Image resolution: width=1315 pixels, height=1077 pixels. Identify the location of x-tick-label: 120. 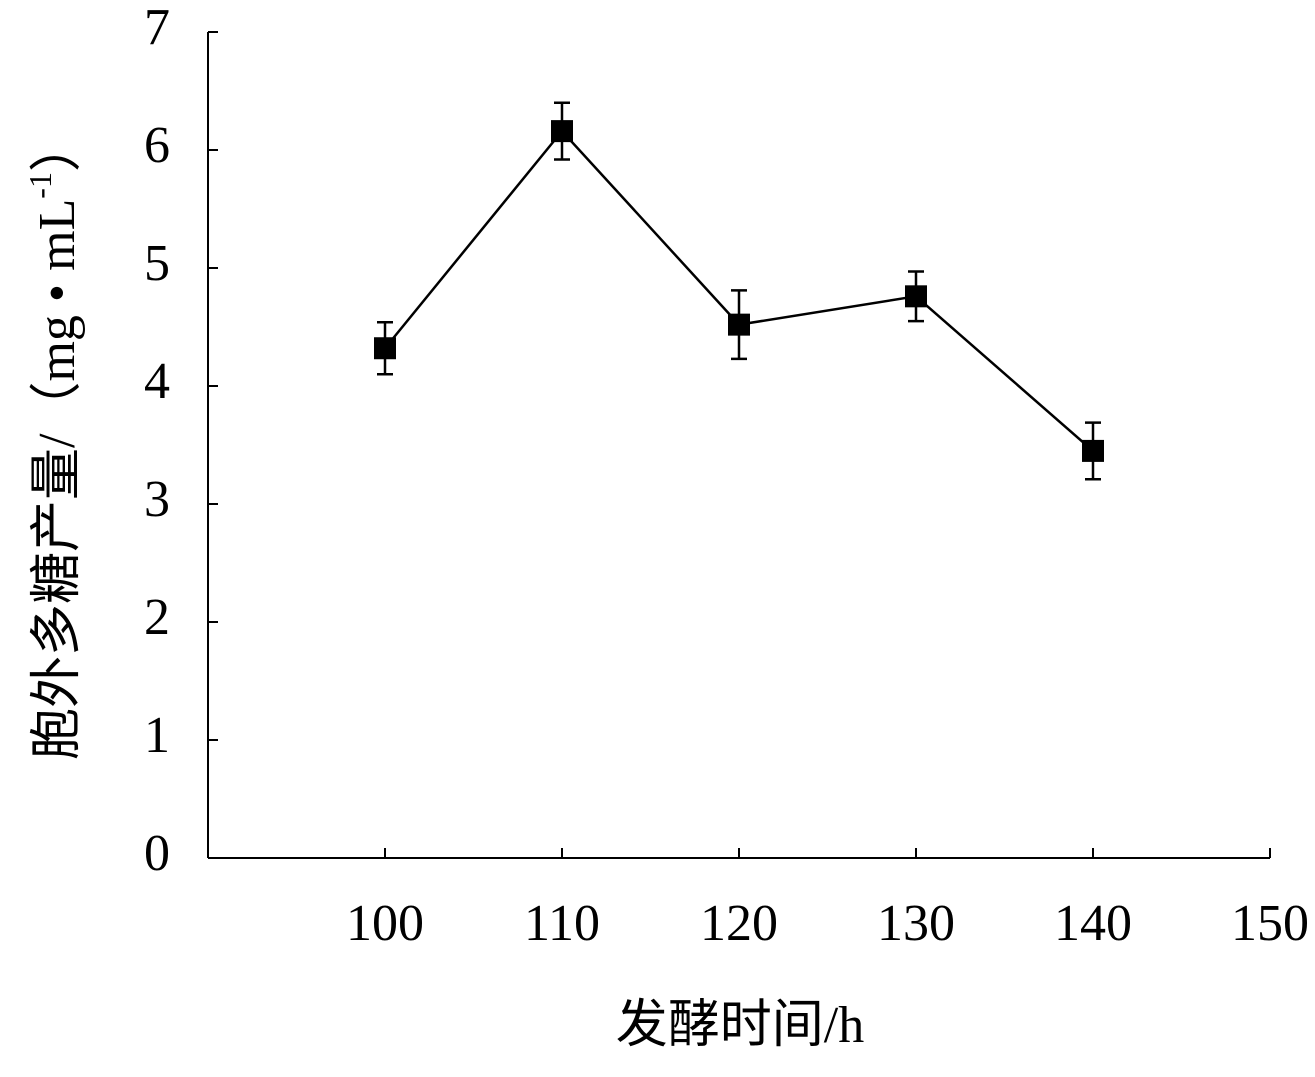
(739, 923).